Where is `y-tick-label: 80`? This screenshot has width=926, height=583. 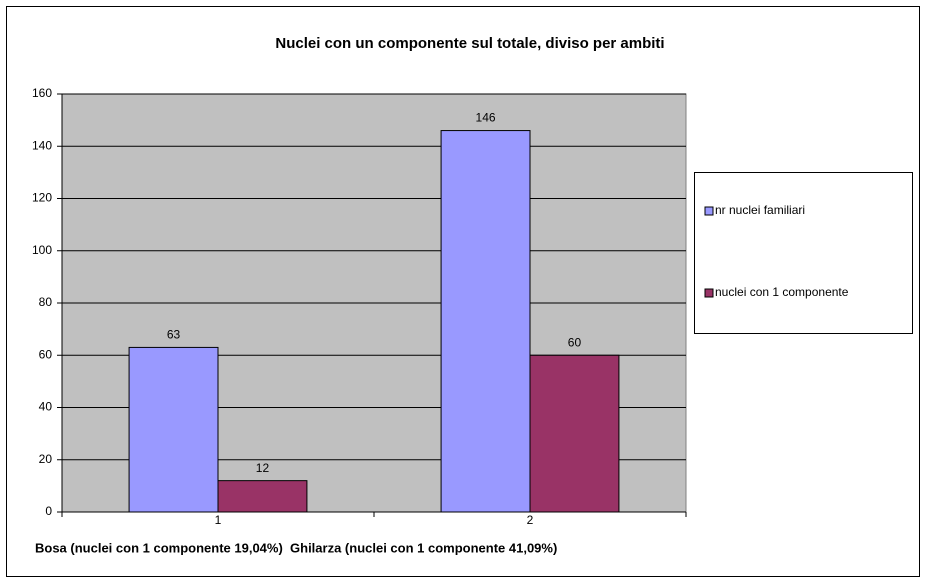 y-tick-label: 80 is located at coordinates (46, 302).